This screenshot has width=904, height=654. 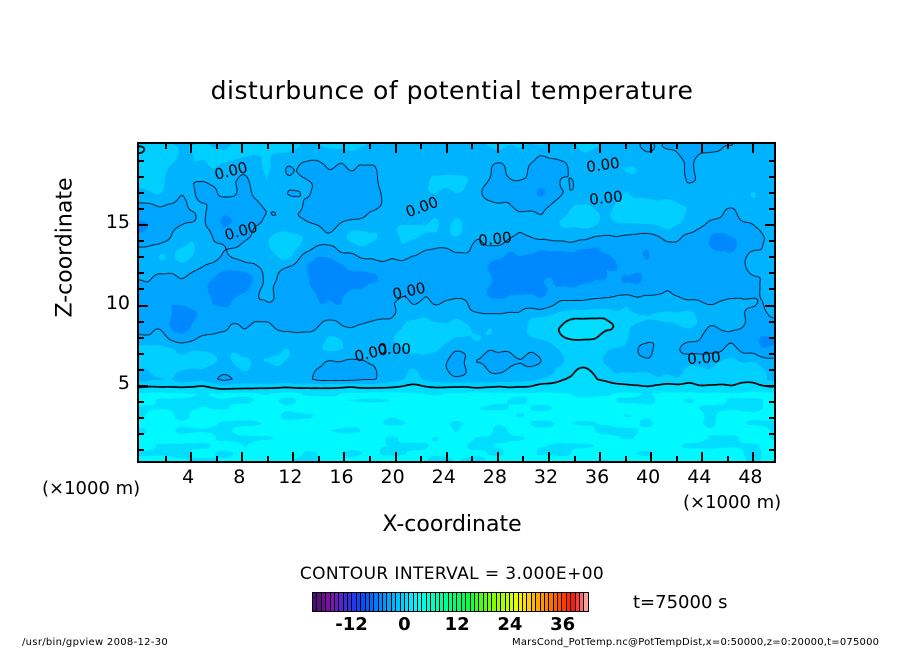 What do you see at coordinates (510, 624) in the screenshot?
I see `colorbar-tick-label: 24` at bounding box center [510, 624].